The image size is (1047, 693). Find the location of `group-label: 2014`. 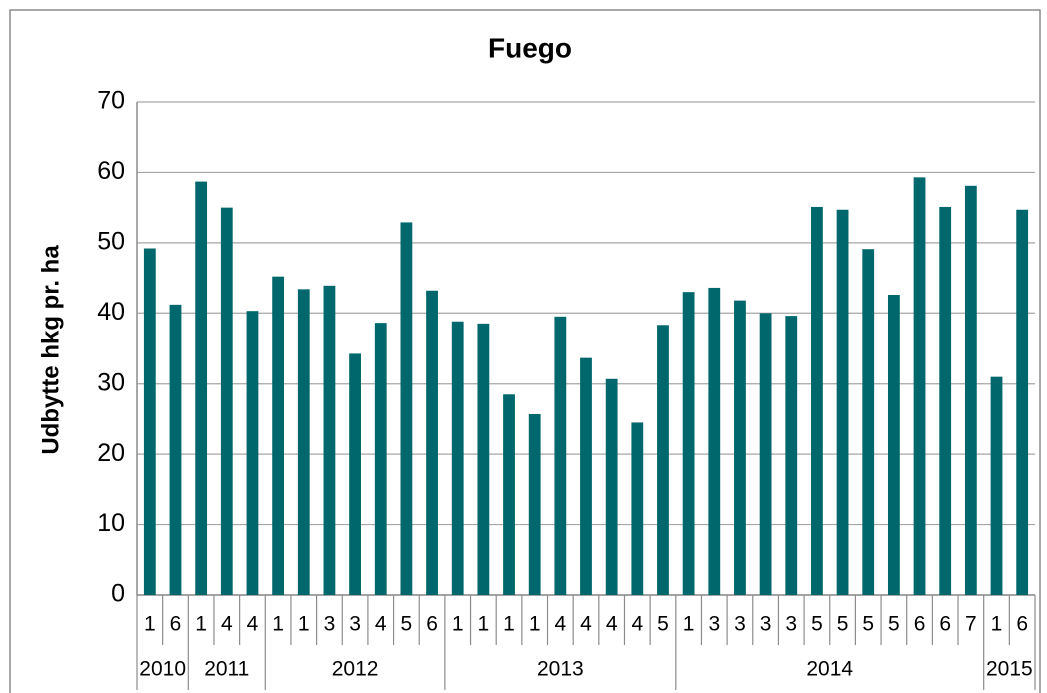

group-label: 2014 is located at coordinates (829, 669).